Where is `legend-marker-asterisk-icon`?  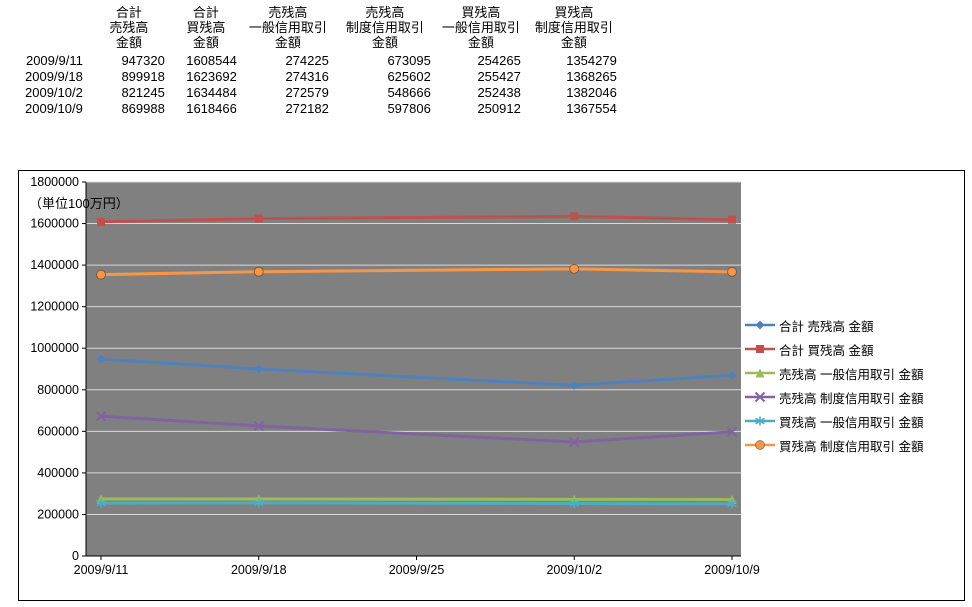 legend-marker-asterisk-icon is located at coordinates (760, 421).